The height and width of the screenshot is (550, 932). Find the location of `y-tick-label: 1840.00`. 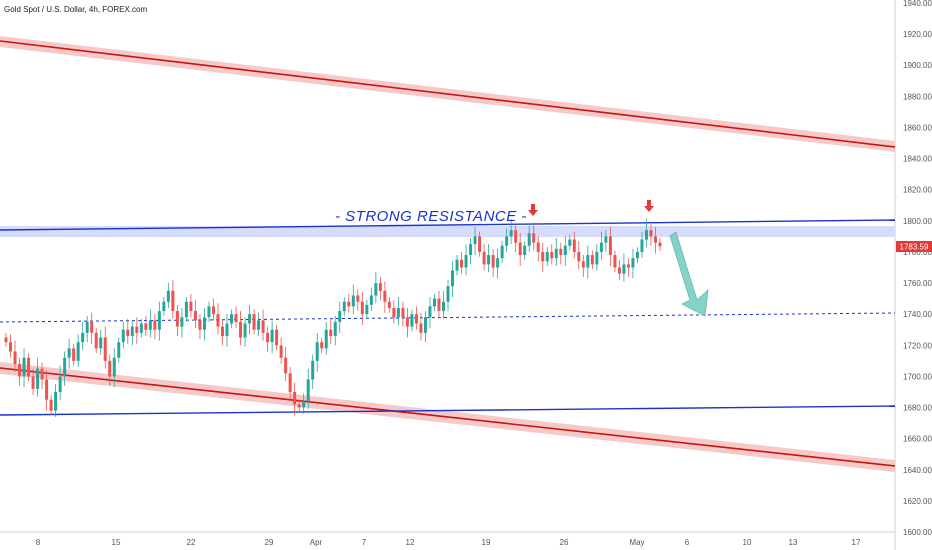

y-tick-label: 1840.00 is located at coordinates (917, 159).